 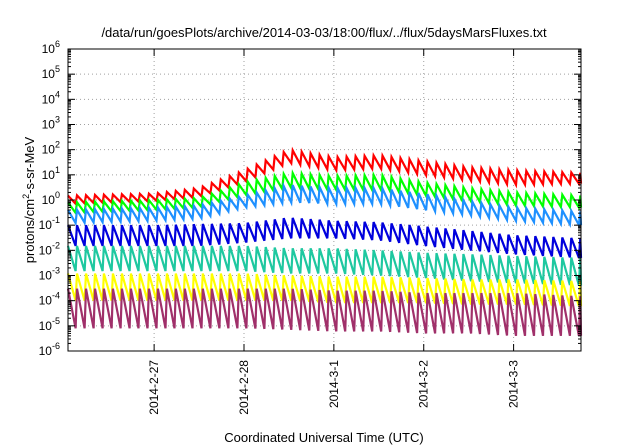 I want to click on y-tick-exponent: 2, so click(x=57, y=145).